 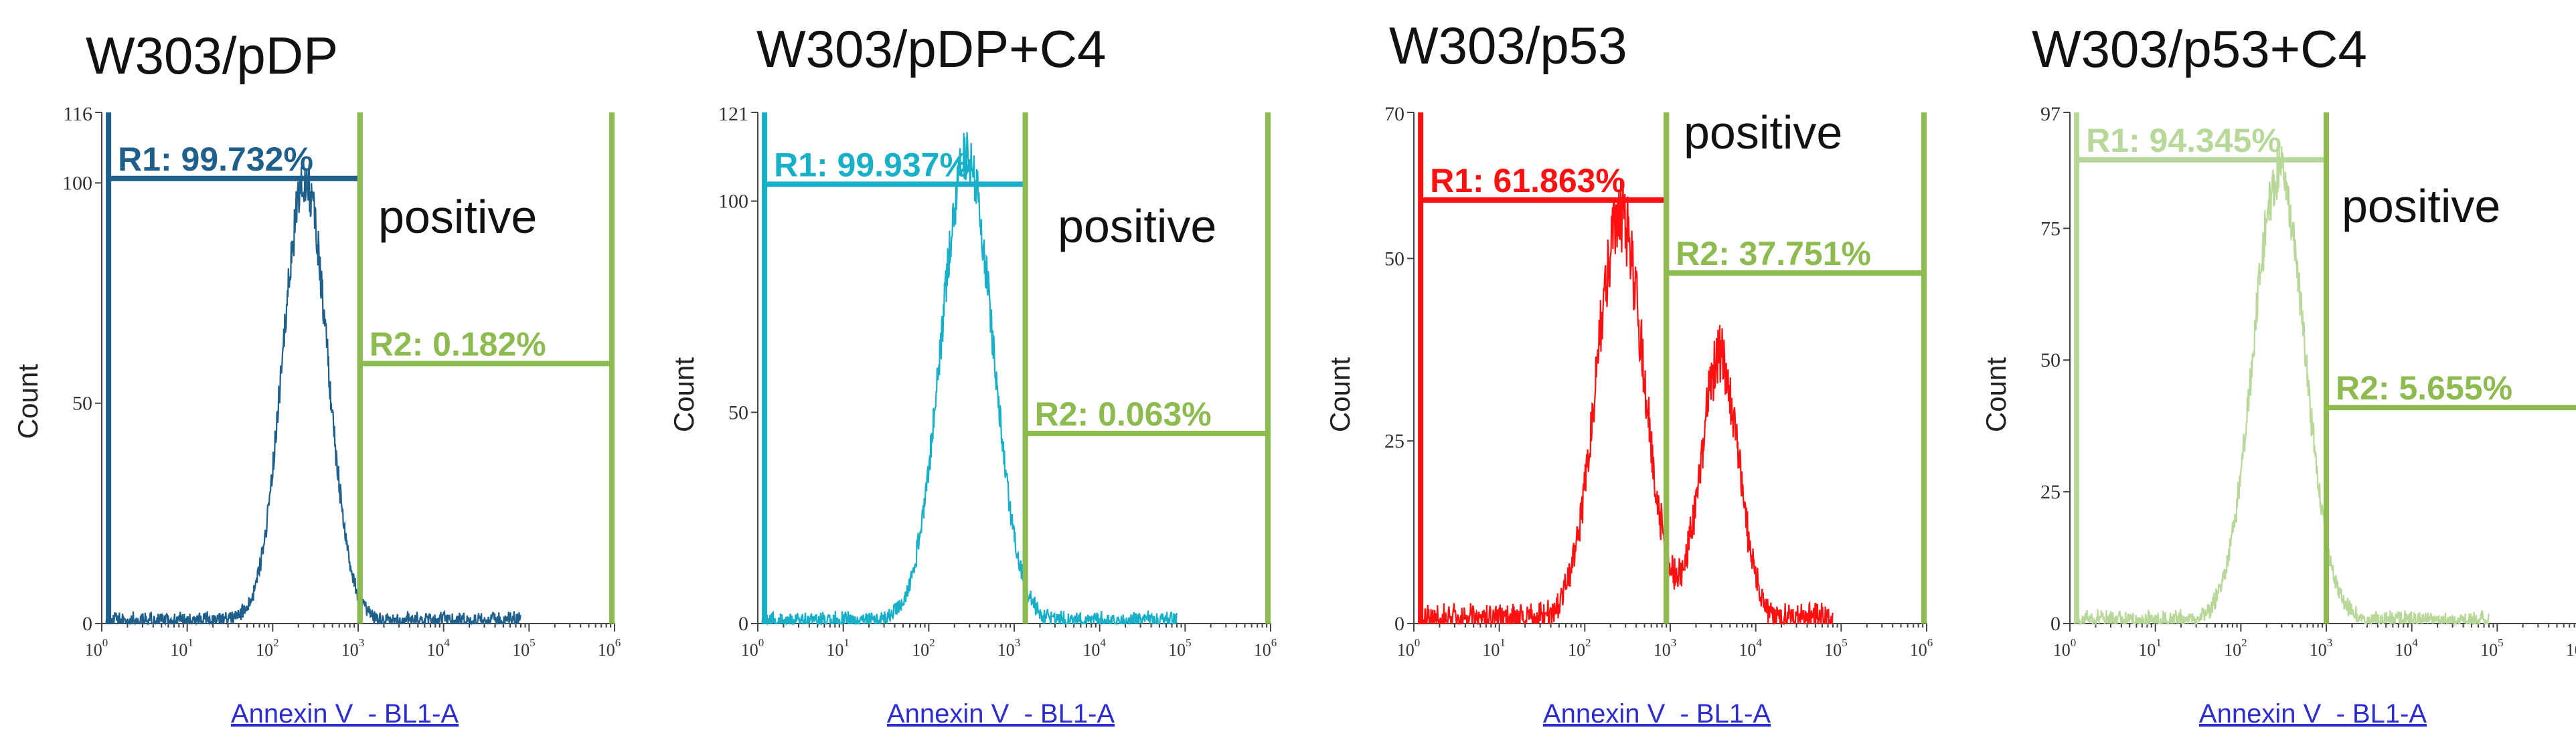 I want to click on panel-title: W303/p53, so click(x=1508, y=45).